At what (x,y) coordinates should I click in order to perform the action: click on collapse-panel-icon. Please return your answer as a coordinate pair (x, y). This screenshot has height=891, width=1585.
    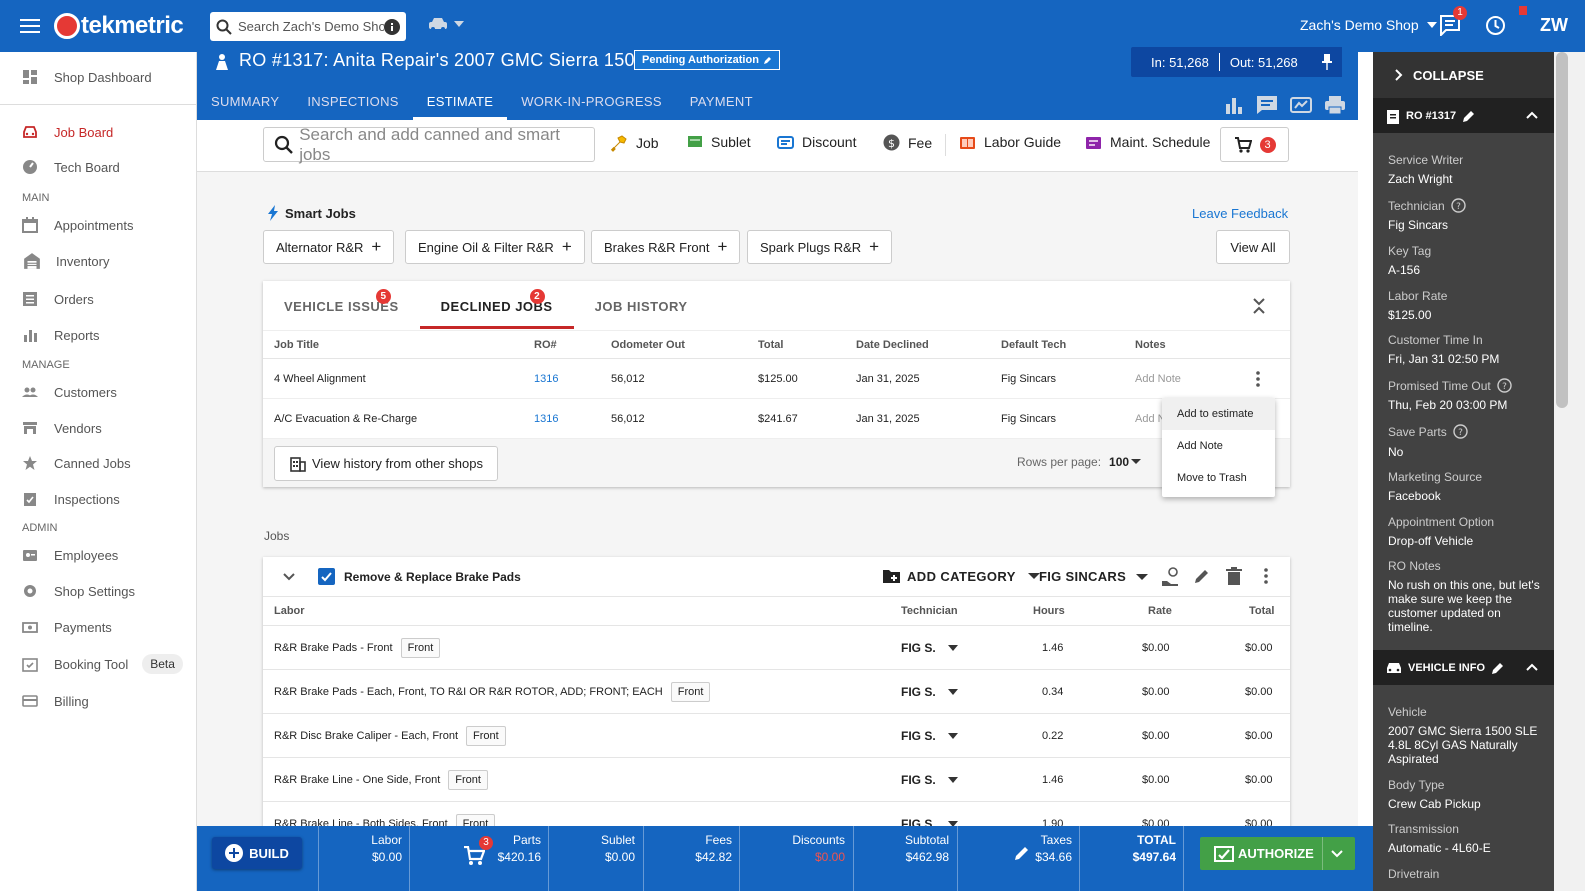
    Looking at the image, I should click on (1259, 306).